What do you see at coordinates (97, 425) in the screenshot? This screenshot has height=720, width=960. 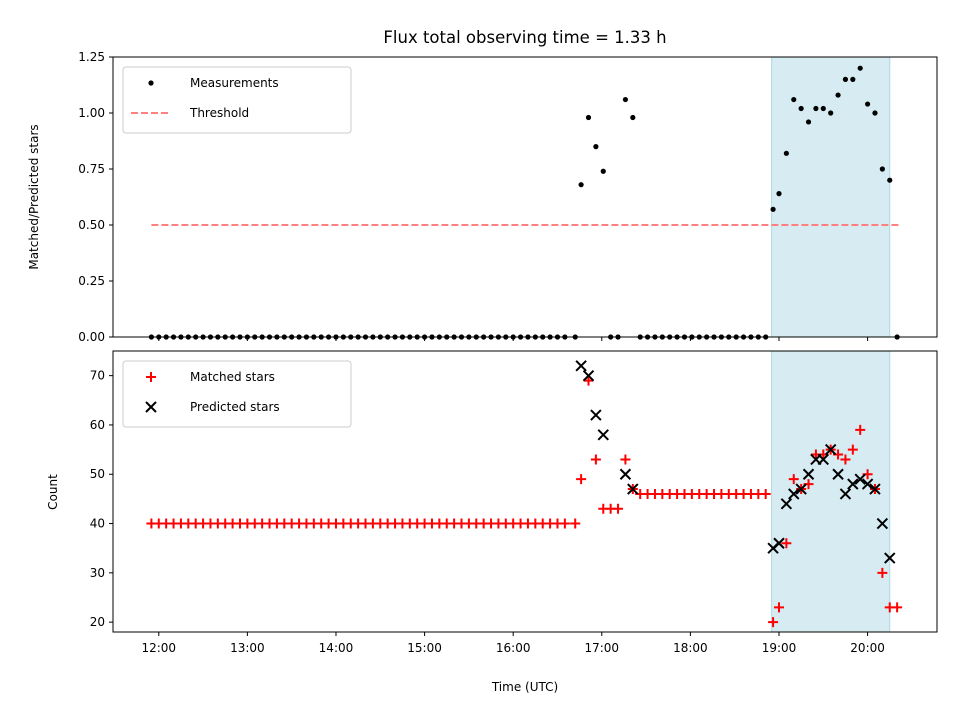 I see `y-tick-label: 60` at bounding box center [97, 425].